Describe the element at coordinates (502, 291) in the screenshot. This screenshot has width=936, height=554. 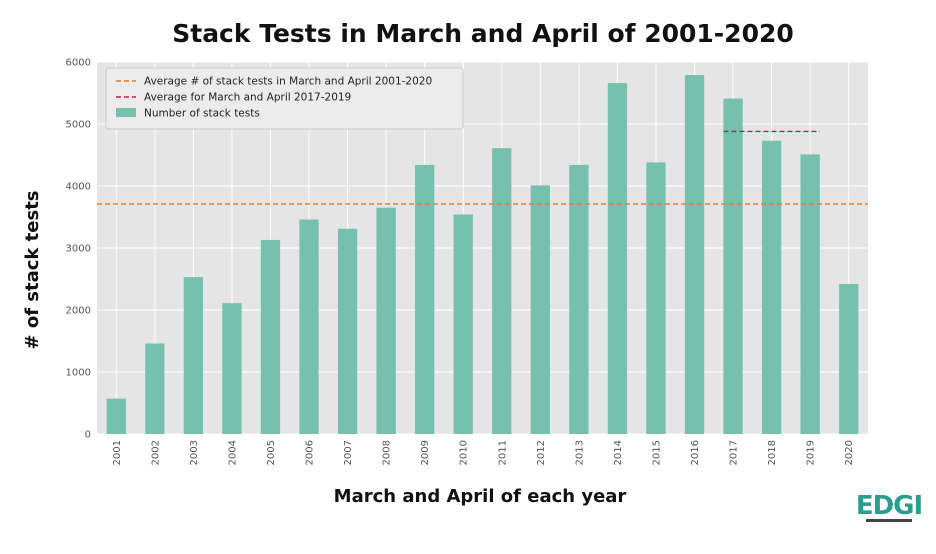
I see `bar-2011` at that location.